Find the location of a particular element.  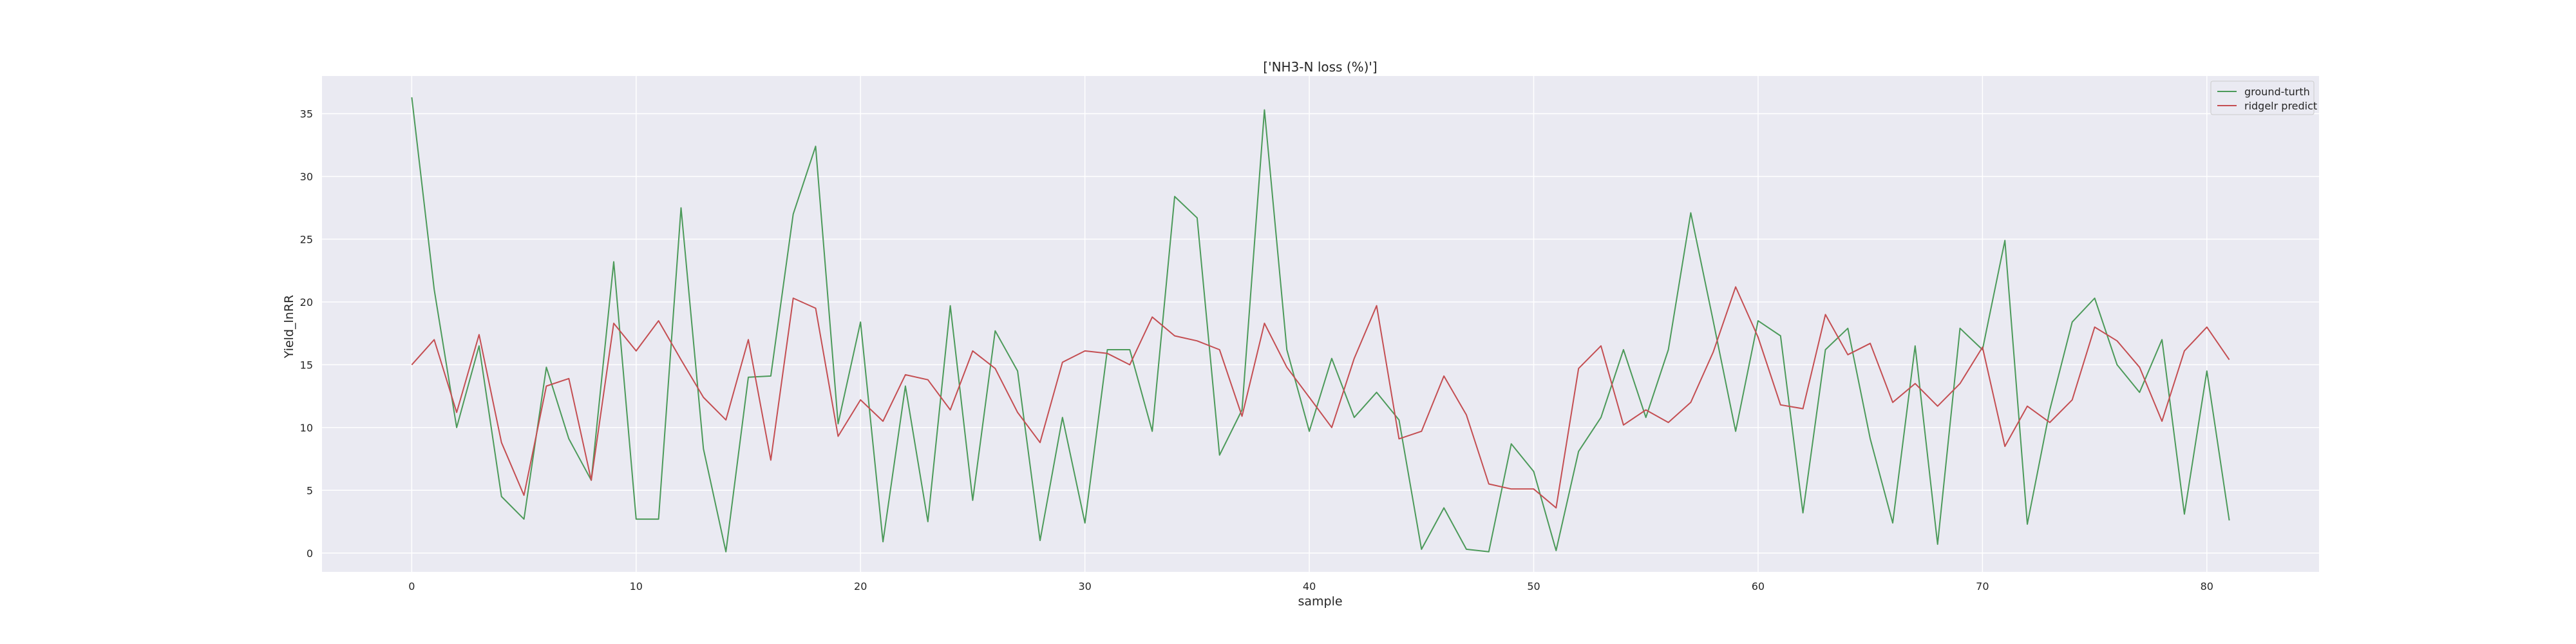

legend: ground-turth ridgelr predict is located at coordinates (2264, 97).